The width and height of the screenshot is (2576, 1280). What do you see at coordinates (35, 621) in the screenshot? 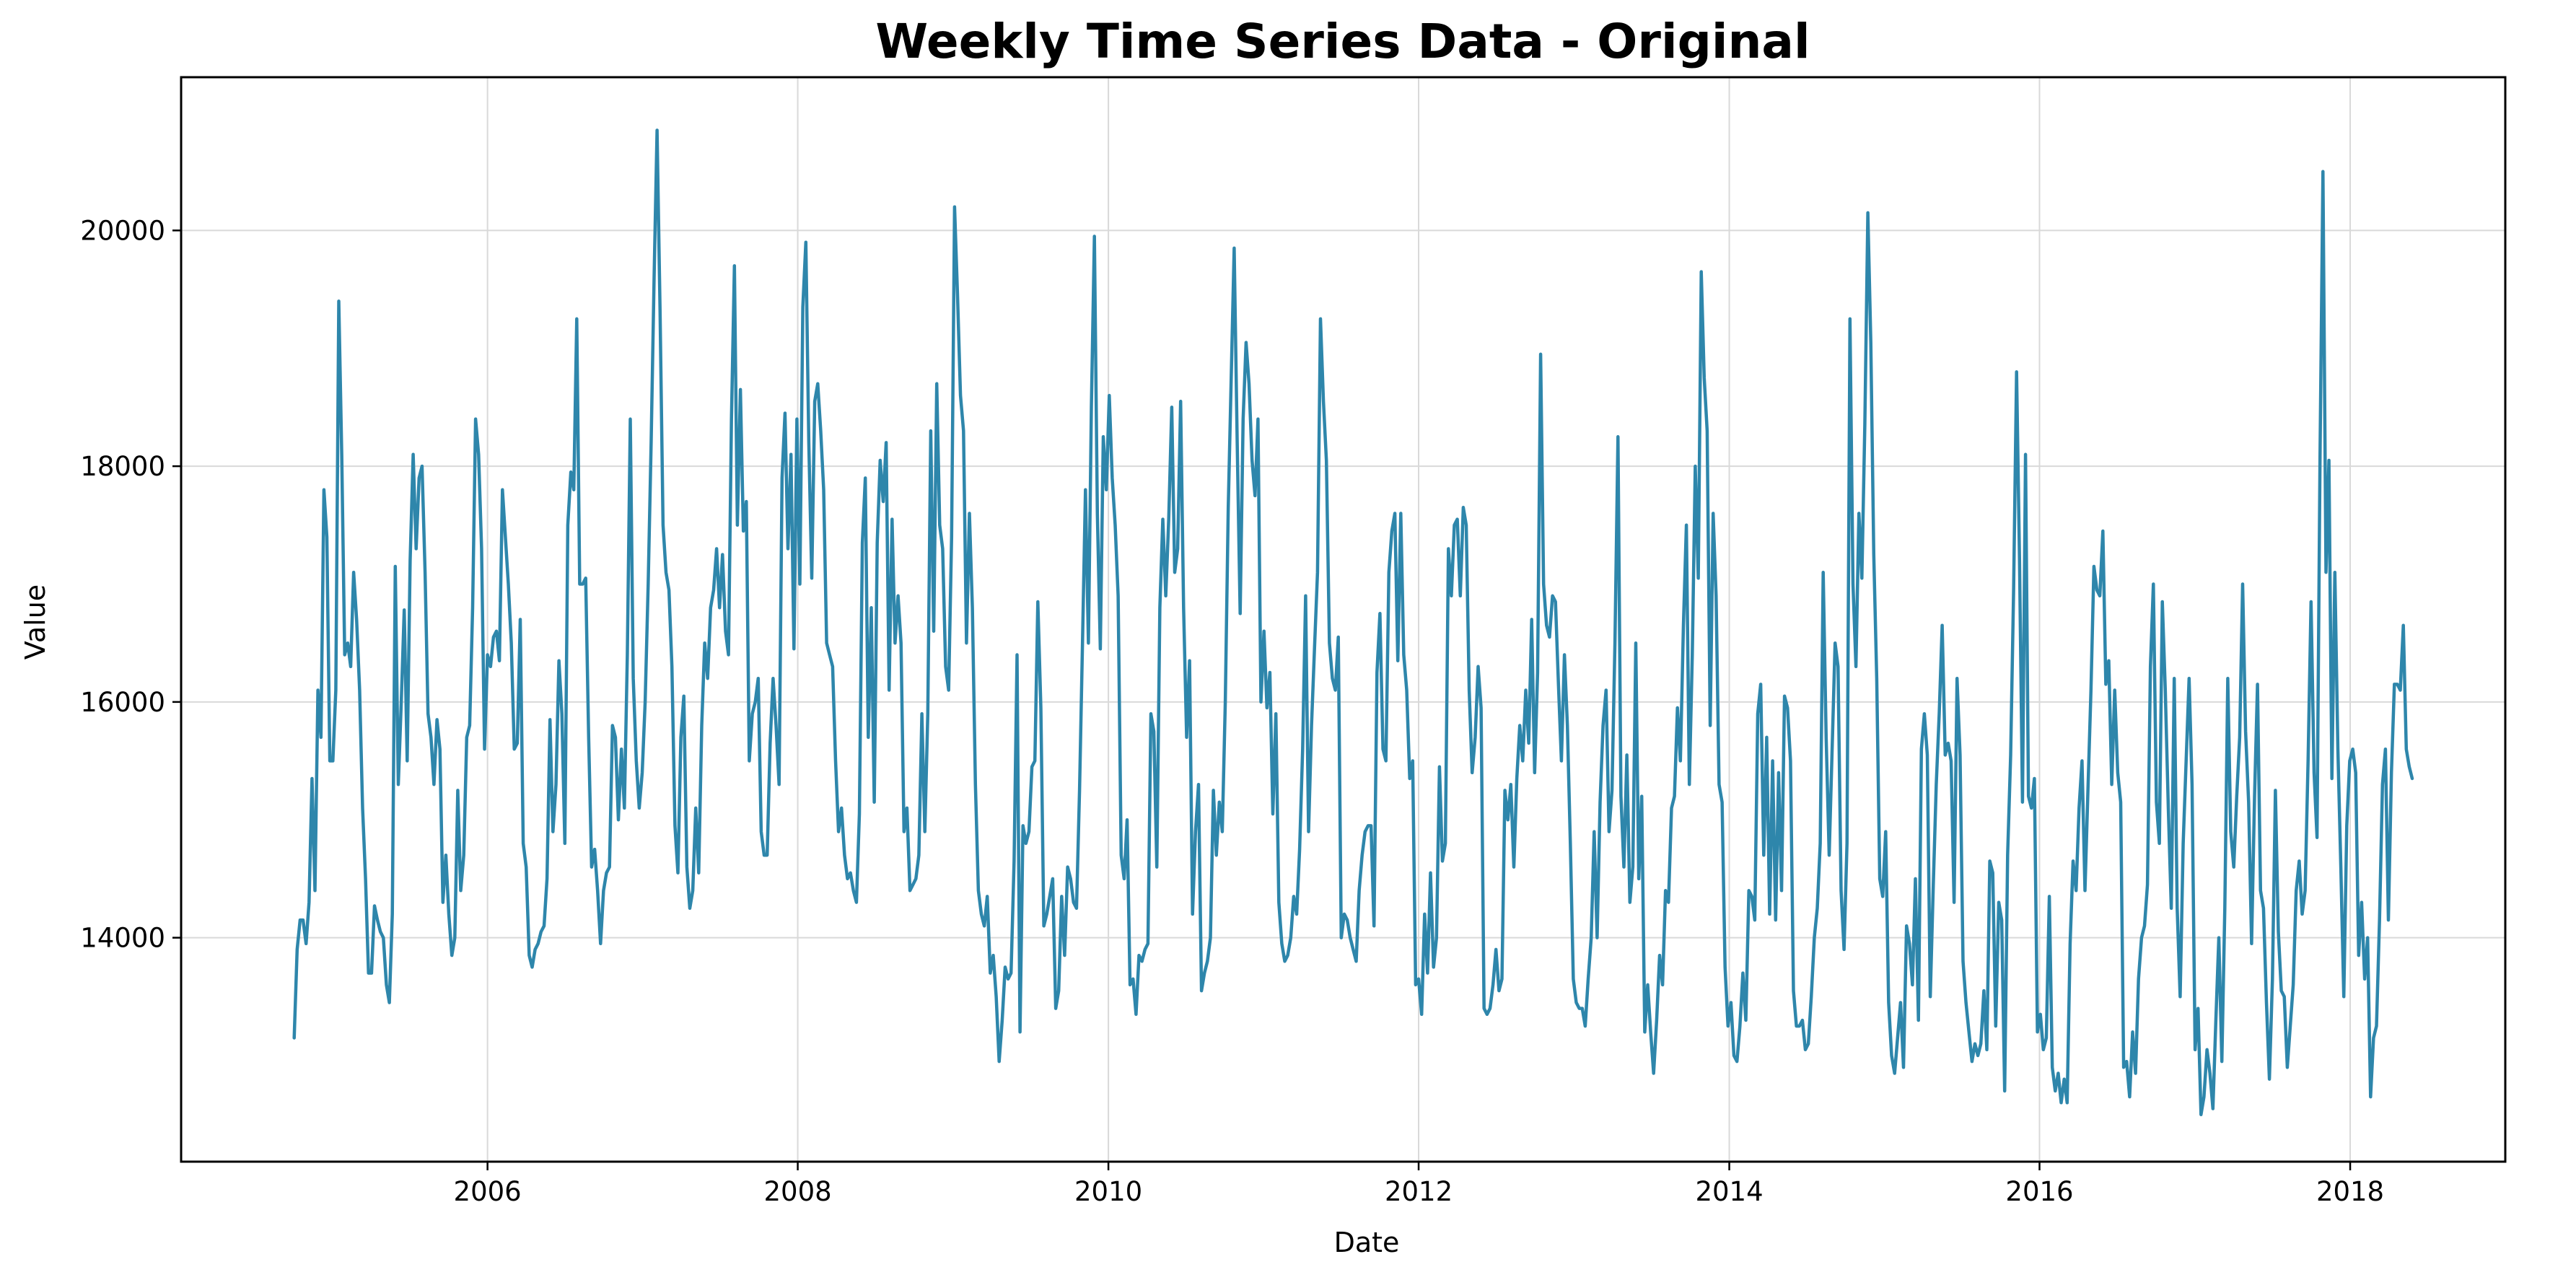
I see `y-axis-label: Value` at bounding box center [35, 621].